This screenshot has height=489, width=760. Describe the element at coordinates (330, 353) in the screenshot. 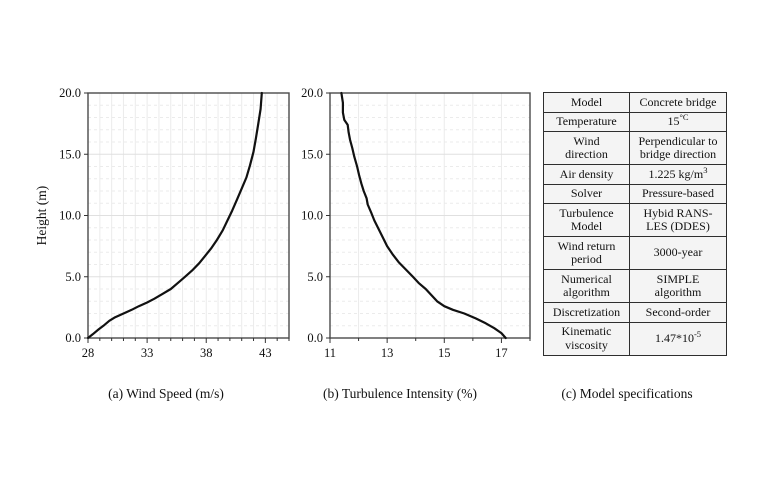

I see `x-tick-label: 11` at that location.